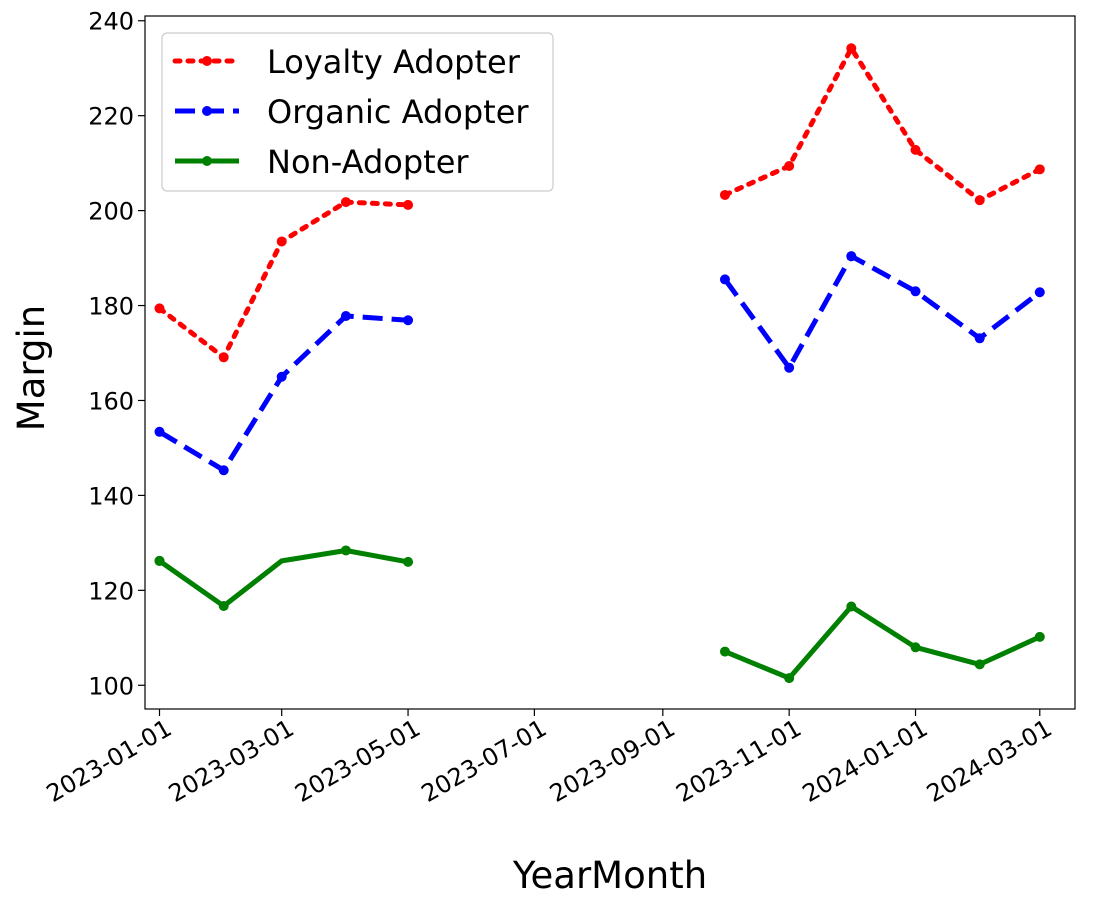 The height and width of the screenshot is (905, 1098). I want to click on x-tick-label: 2023-01-01, so click(109, 761).